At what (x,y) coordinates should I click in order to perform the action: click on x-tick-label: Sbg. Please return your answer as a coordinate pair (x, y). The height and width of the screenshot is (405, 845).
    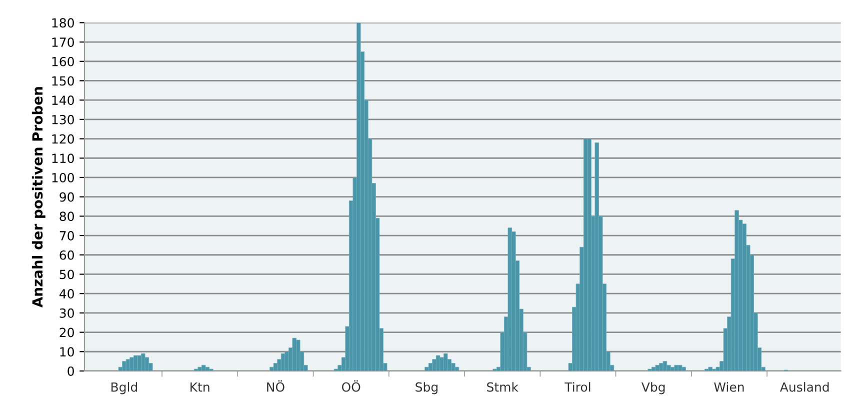
    Looking at the image, I should click on (427, 388).